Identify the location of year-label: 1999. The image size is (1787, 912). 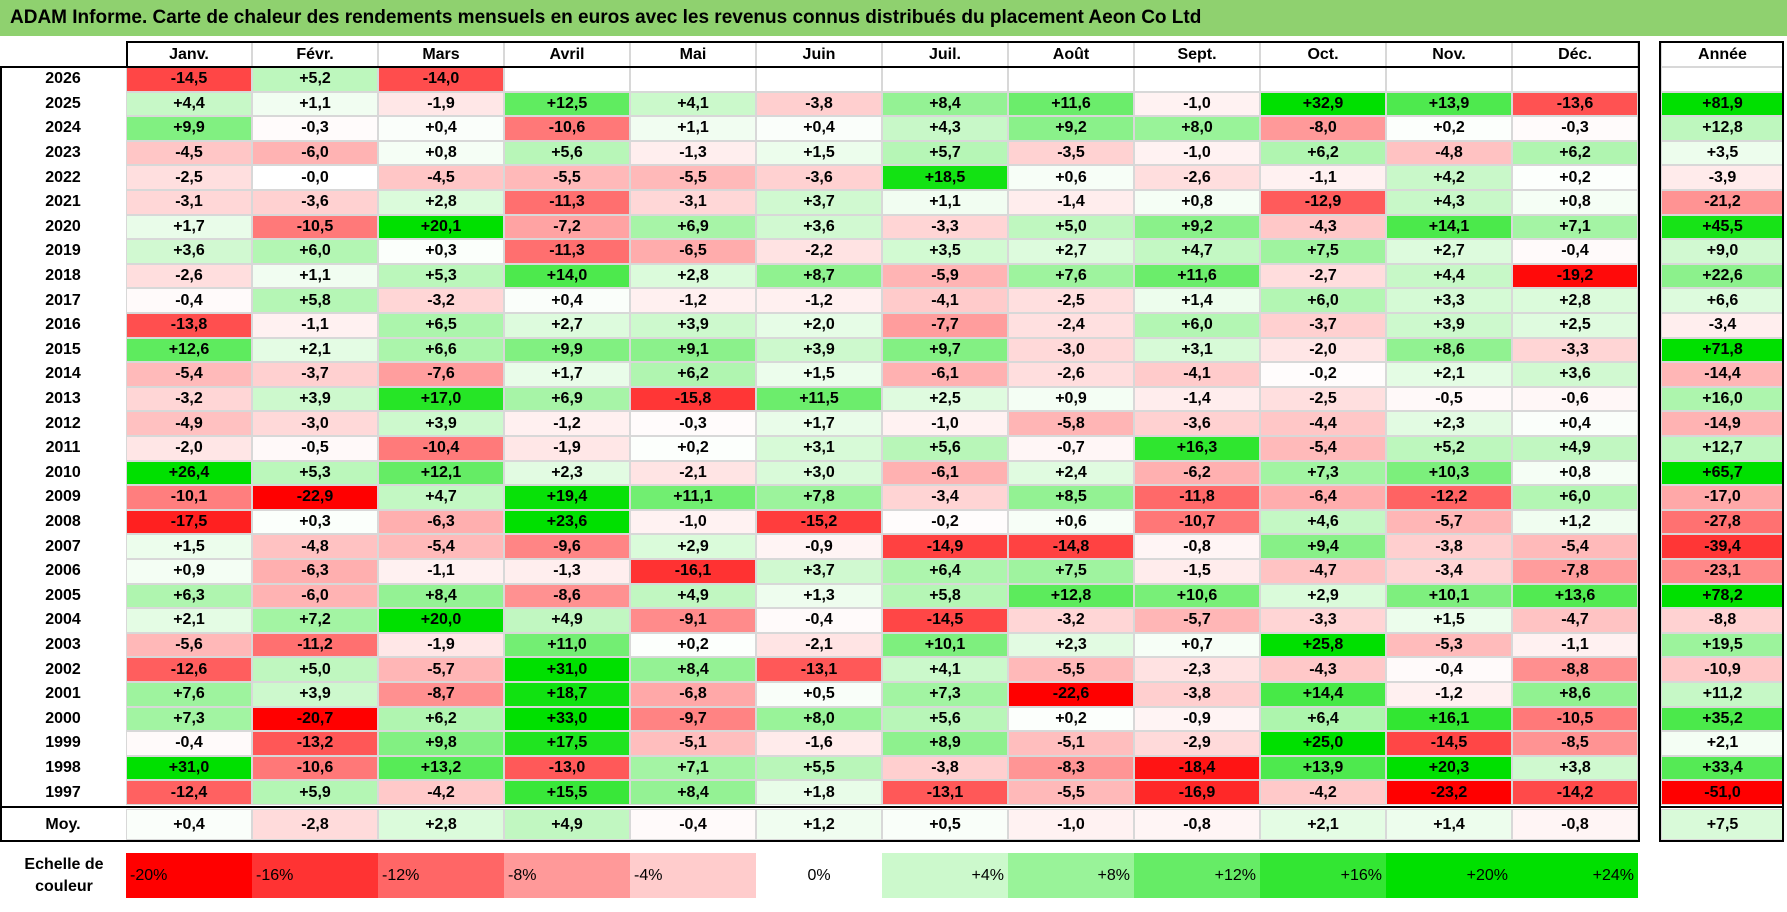
(63, 743).